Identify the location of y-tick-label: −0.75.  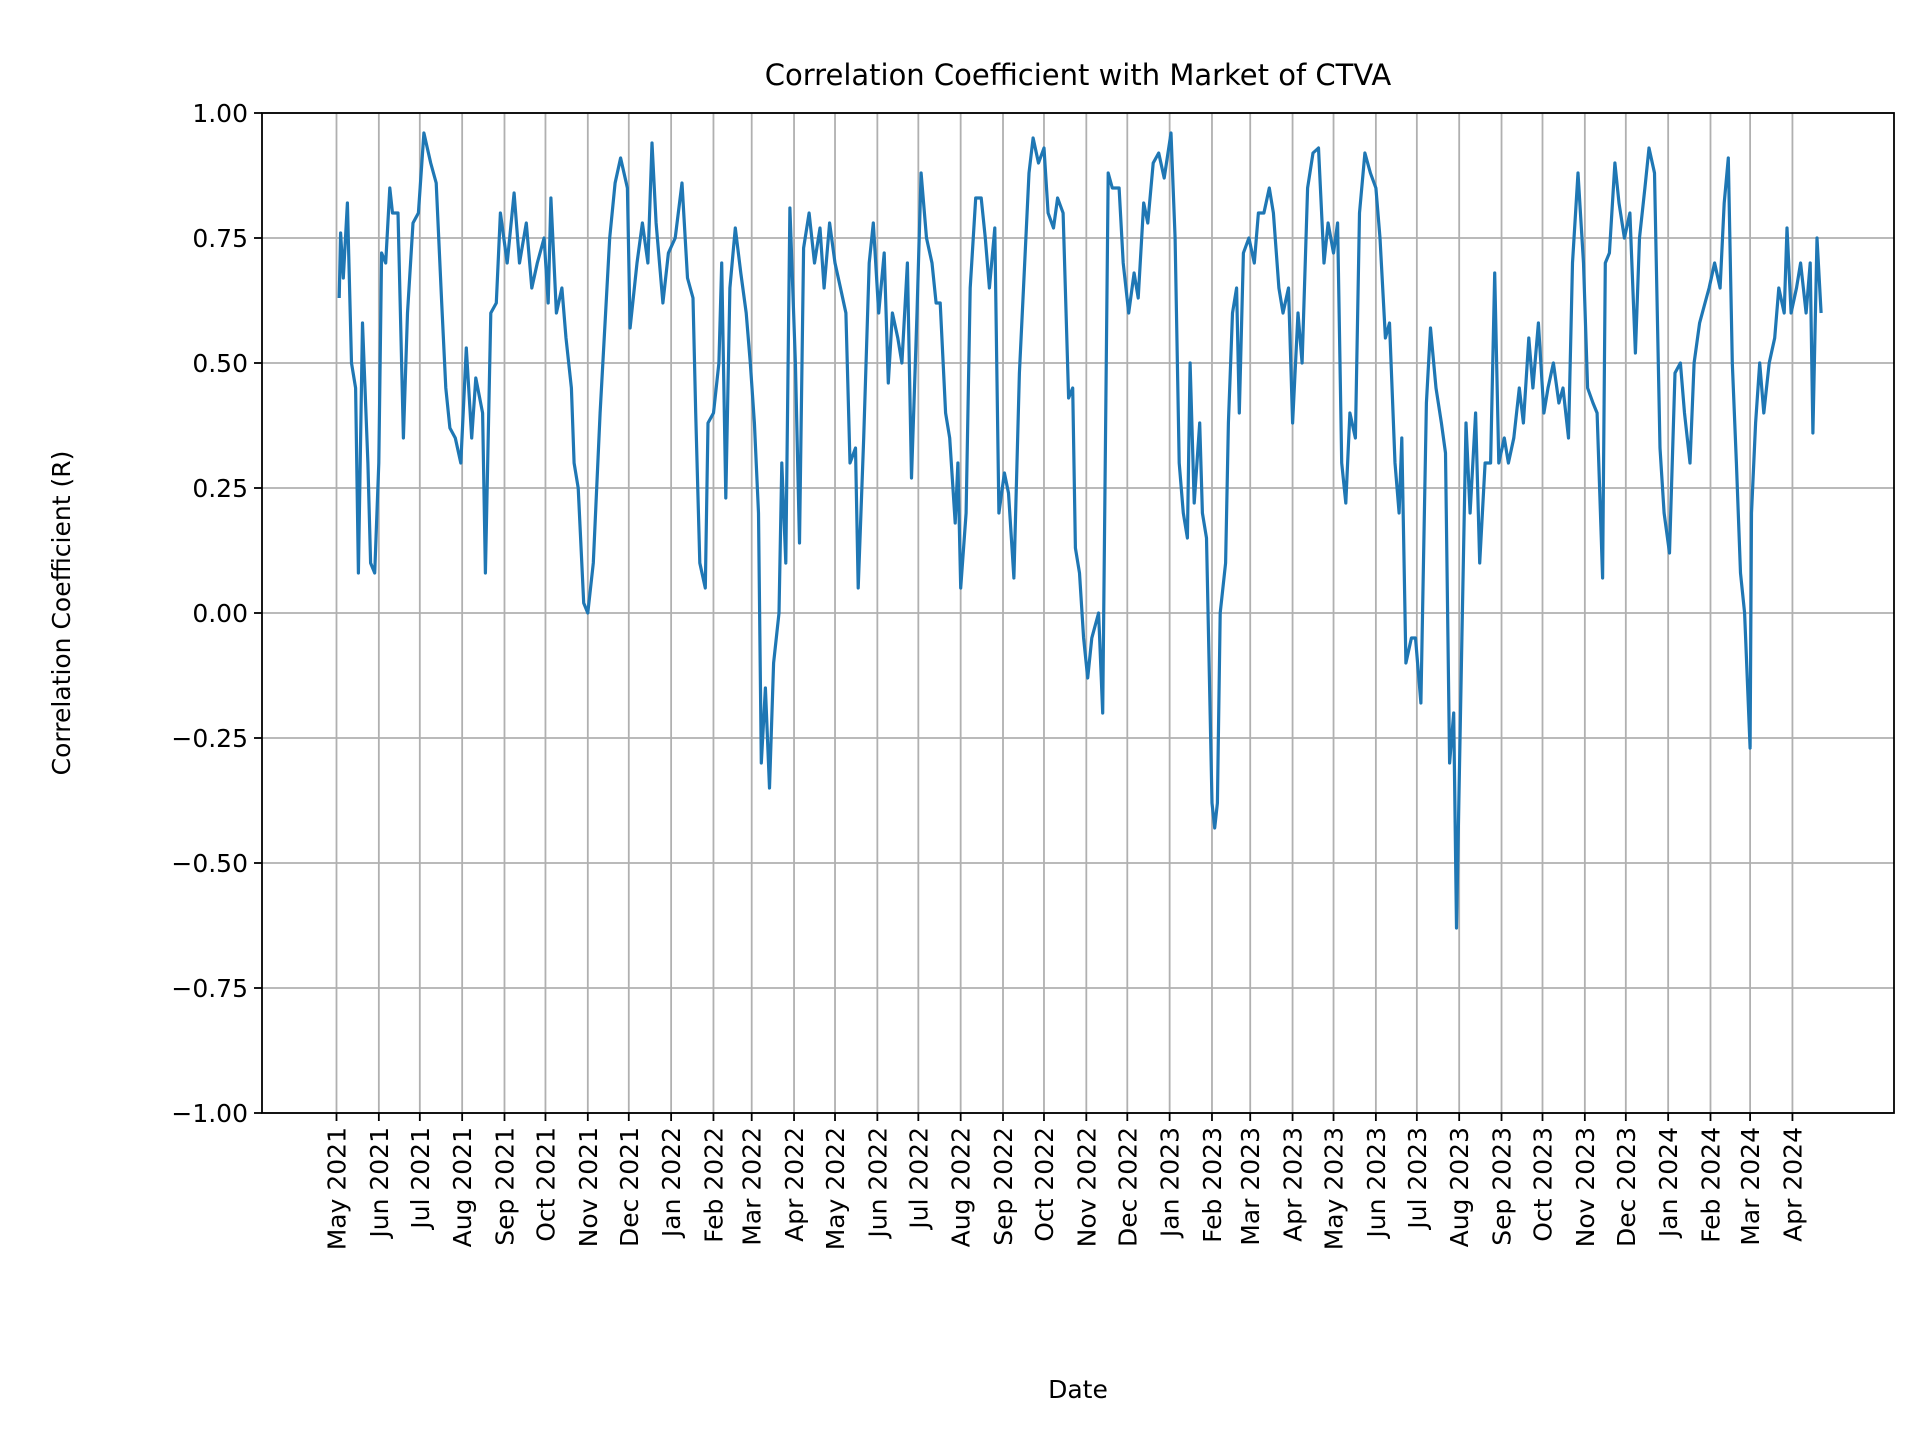
(209, 988).